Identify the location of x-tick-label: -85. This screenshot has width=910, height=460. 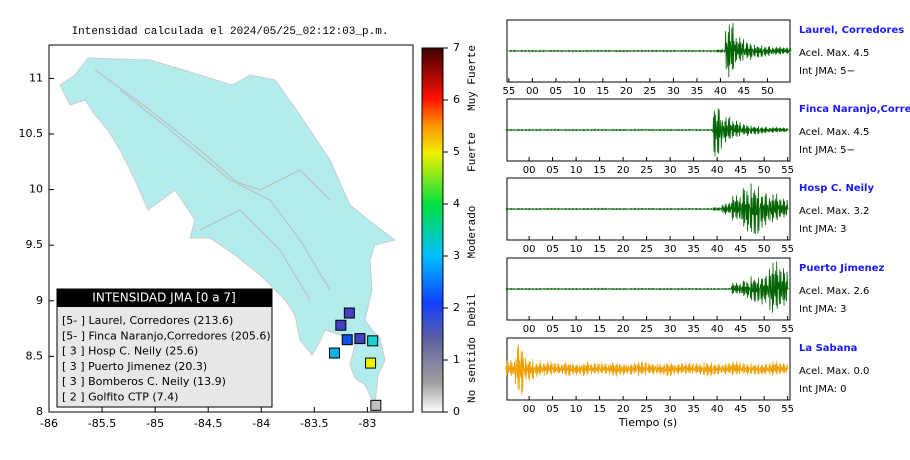
(155, 423).